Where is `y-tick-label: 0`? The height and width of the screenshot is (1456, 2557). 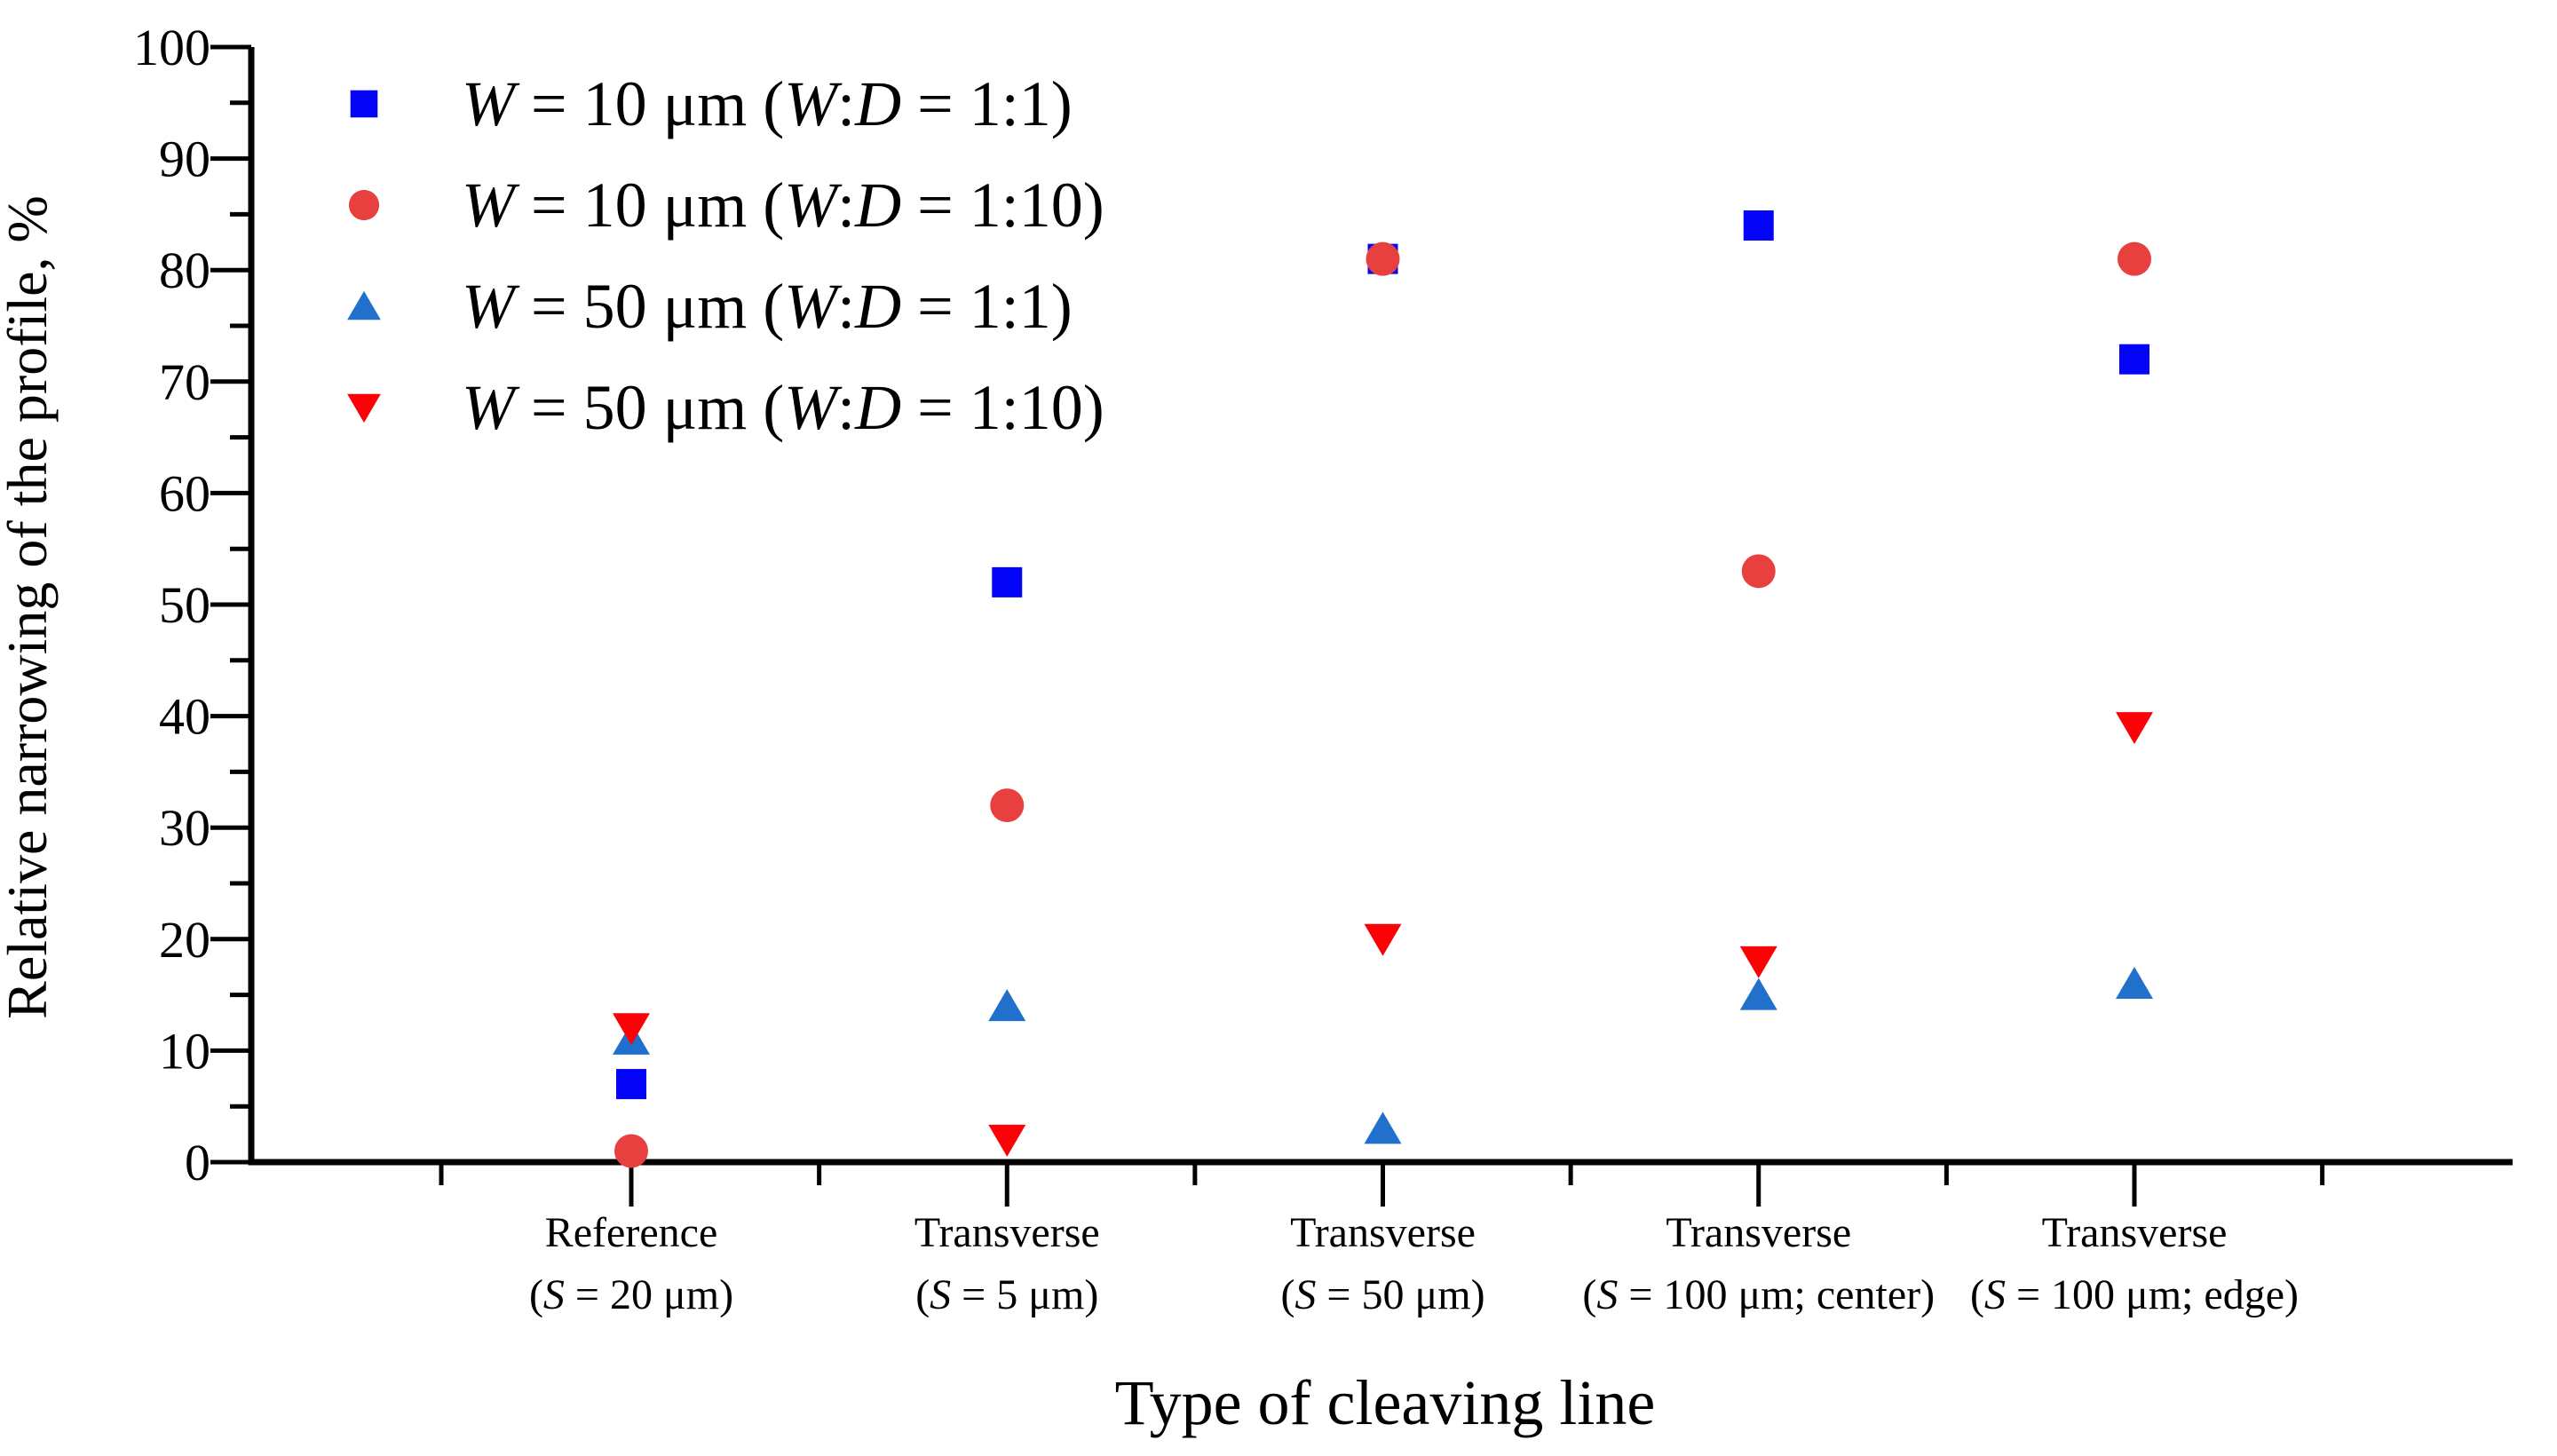
y-tick-label: 0 is located at coordinates (197, 1162).